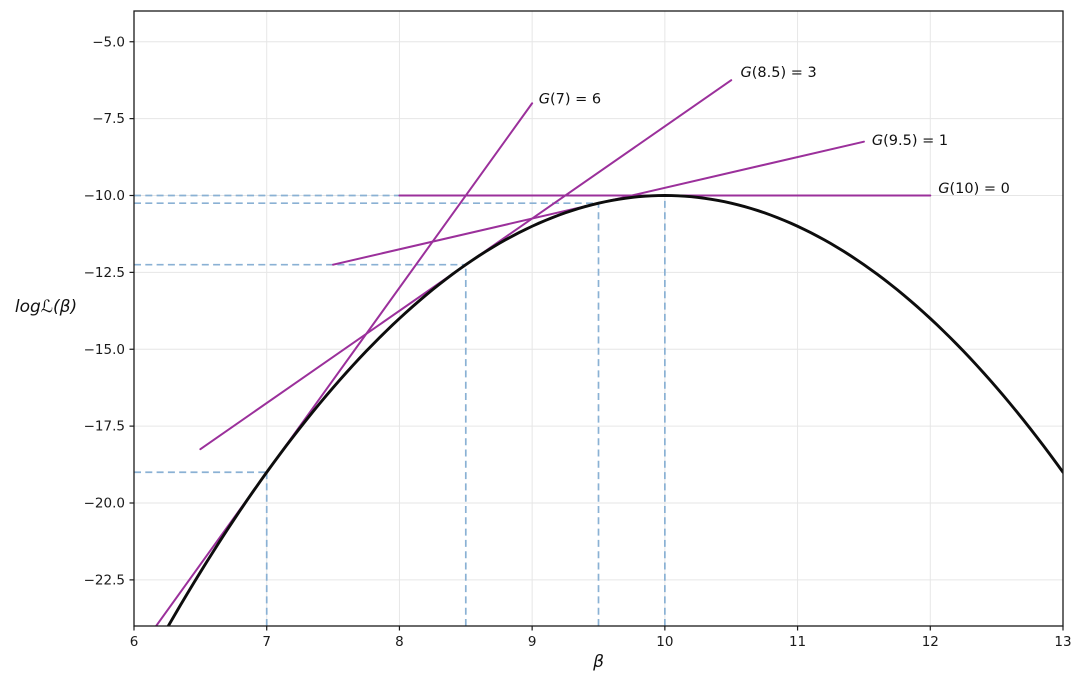 Image resolution: width=1082 pixels, height=689 pixels. What do you see at coordinates (1062, 642) in the screenshot?
I see `x-tick-label: 13` at bounding box center [1062, 642].